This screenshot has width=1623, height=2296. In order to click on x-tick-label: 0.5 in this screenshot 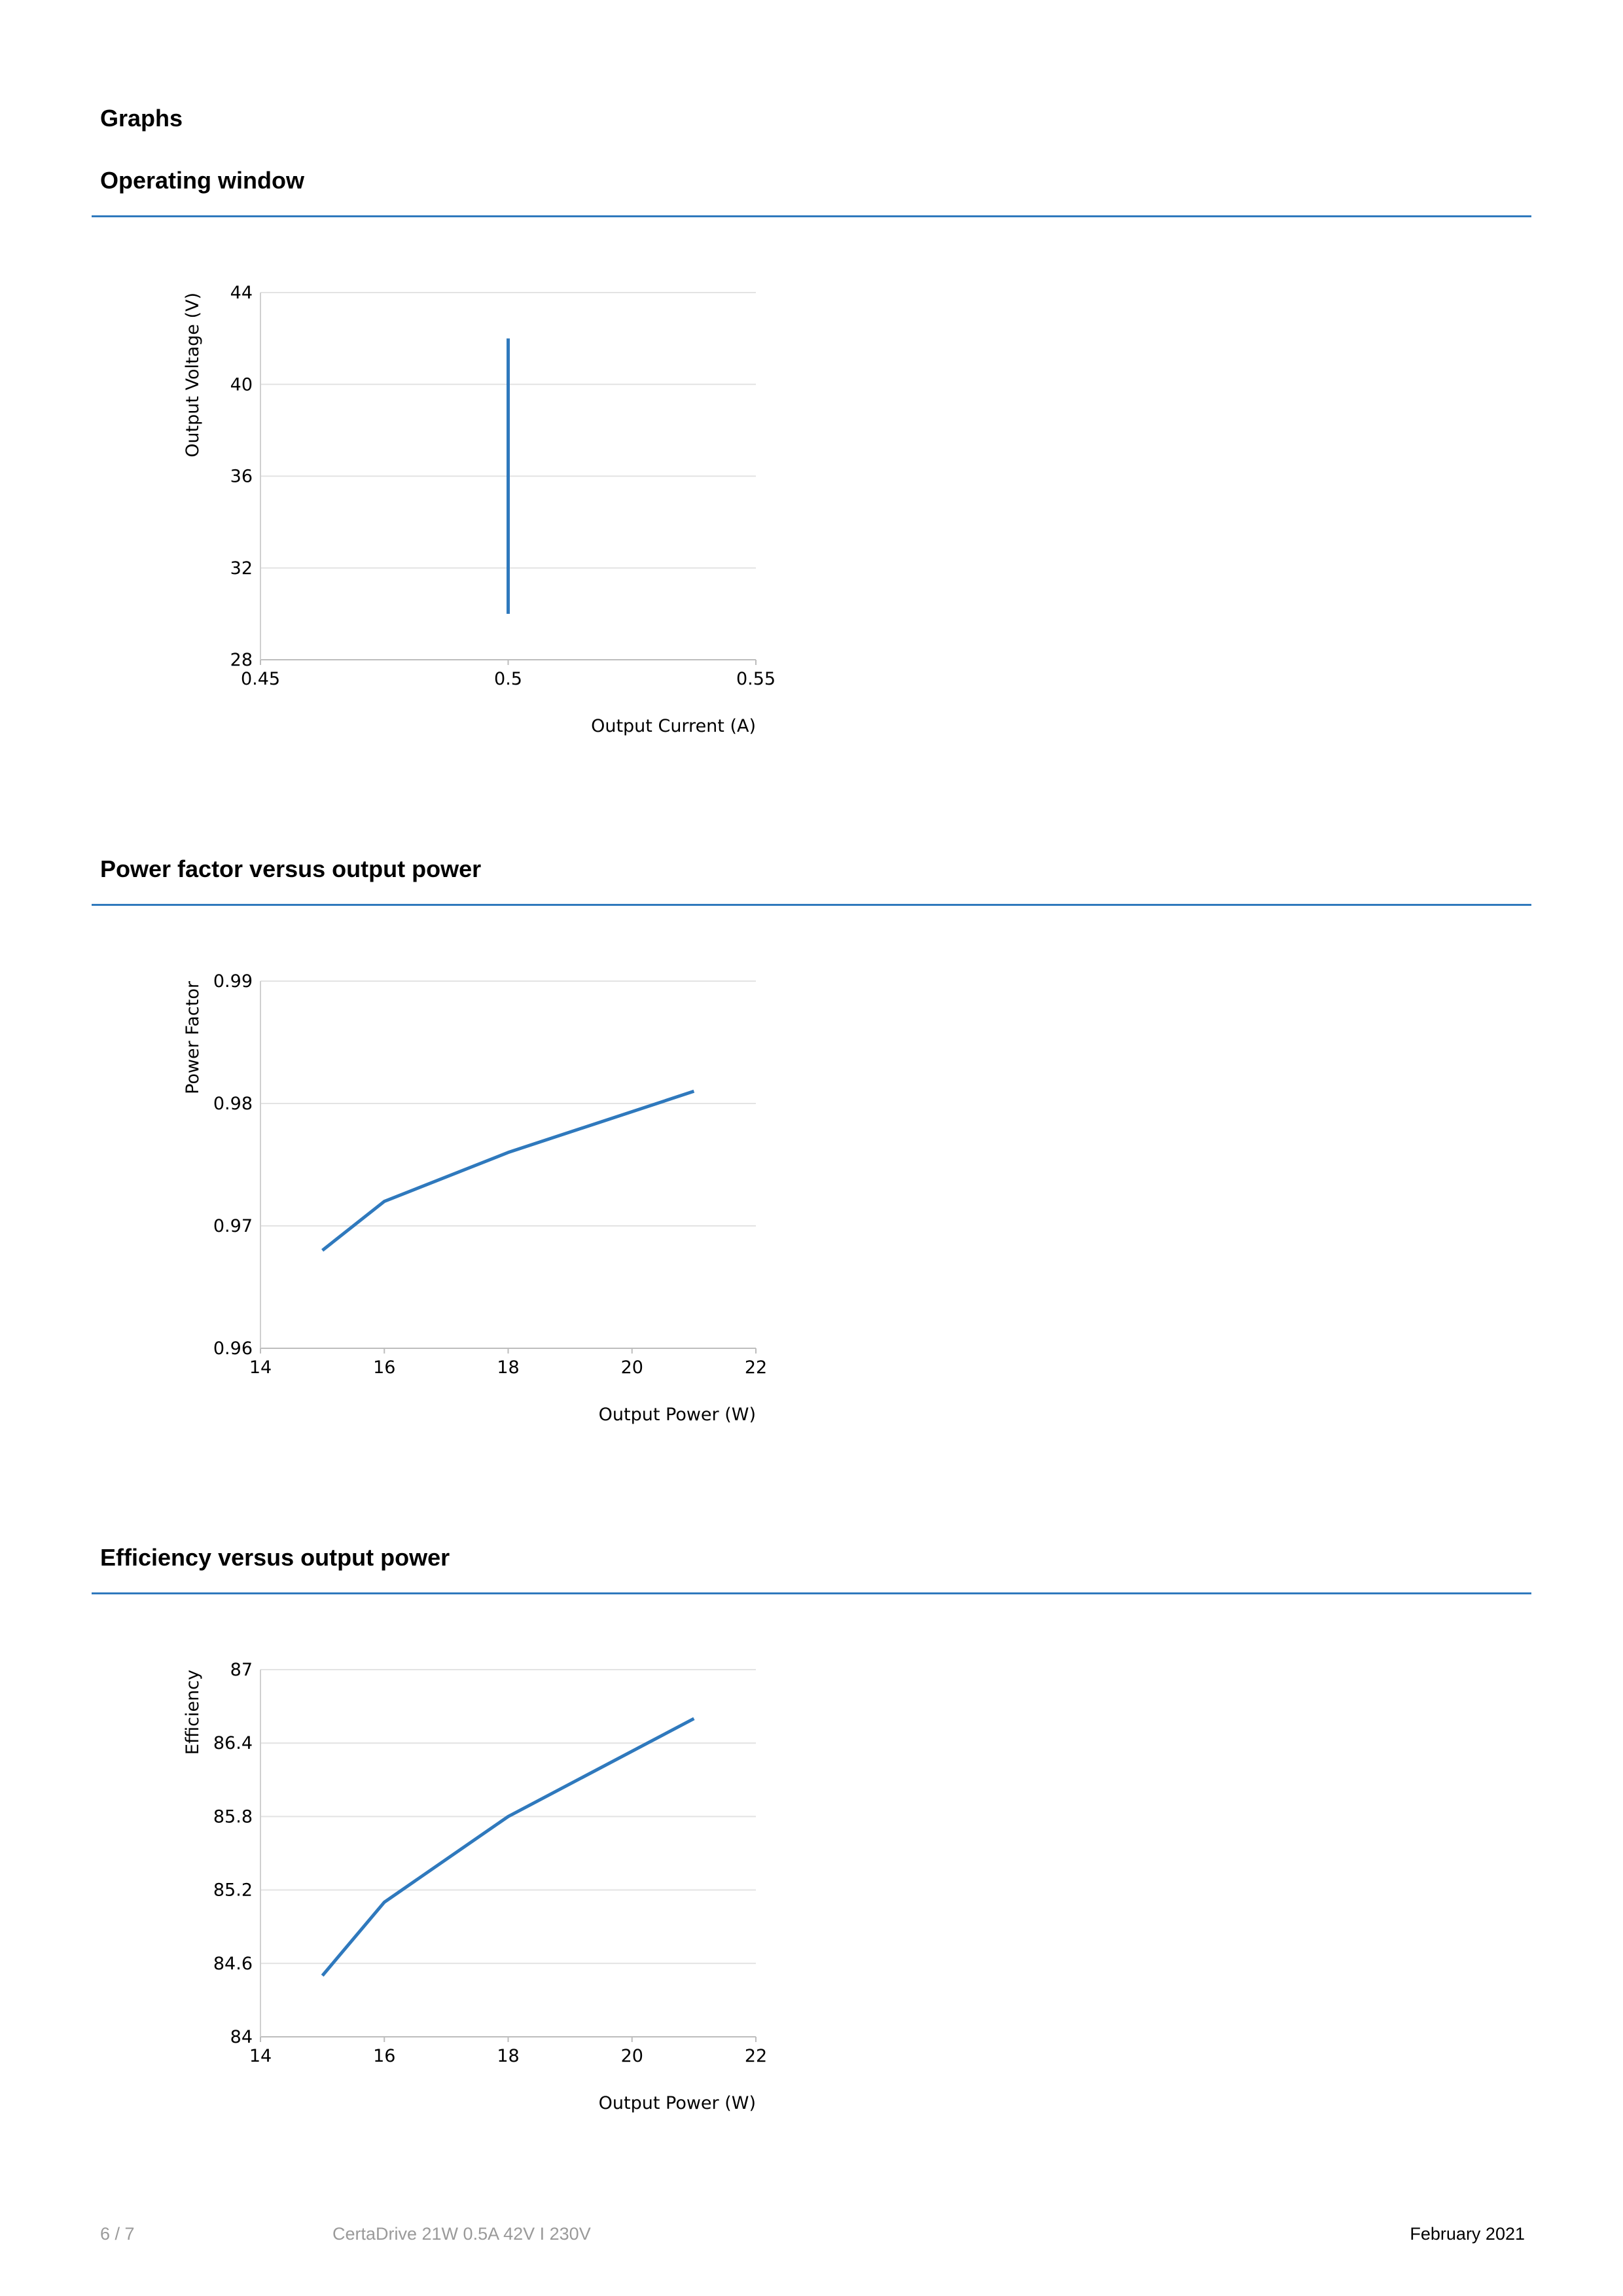, I will do `click(508, 679)`.